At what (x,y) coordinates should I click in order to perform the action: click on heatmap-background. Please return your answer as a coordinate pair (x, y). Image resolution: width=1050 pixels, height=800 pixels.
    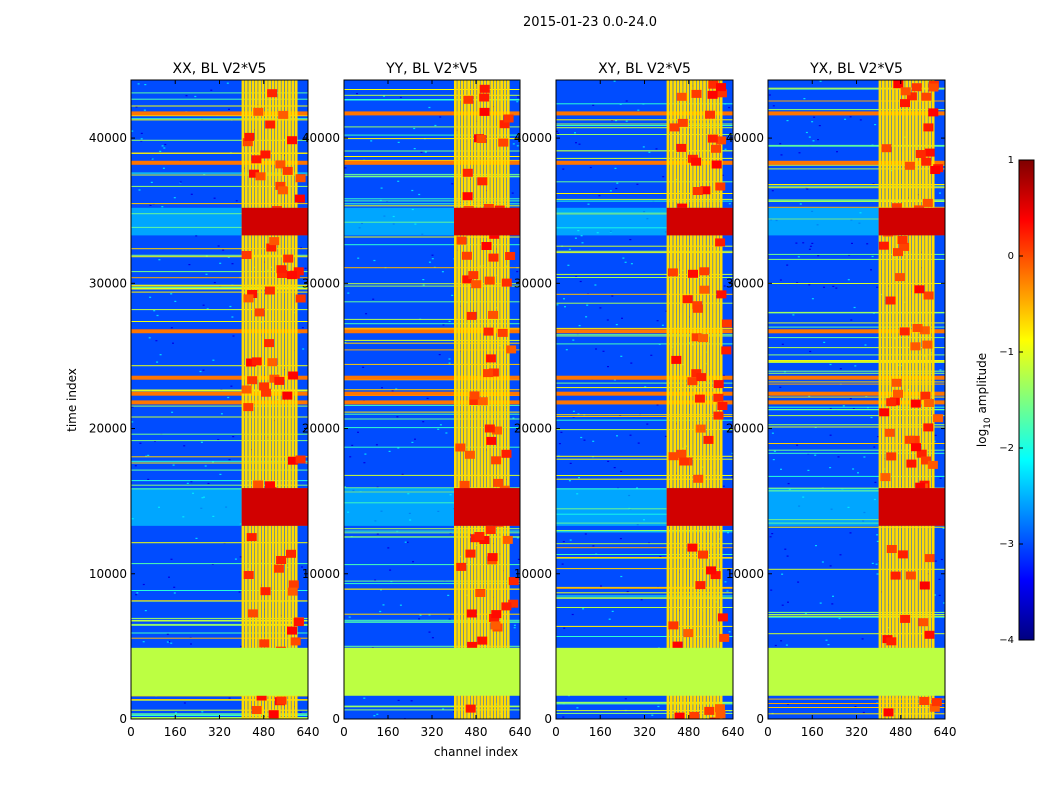
    Looking at the image, I should click on (644, 399).